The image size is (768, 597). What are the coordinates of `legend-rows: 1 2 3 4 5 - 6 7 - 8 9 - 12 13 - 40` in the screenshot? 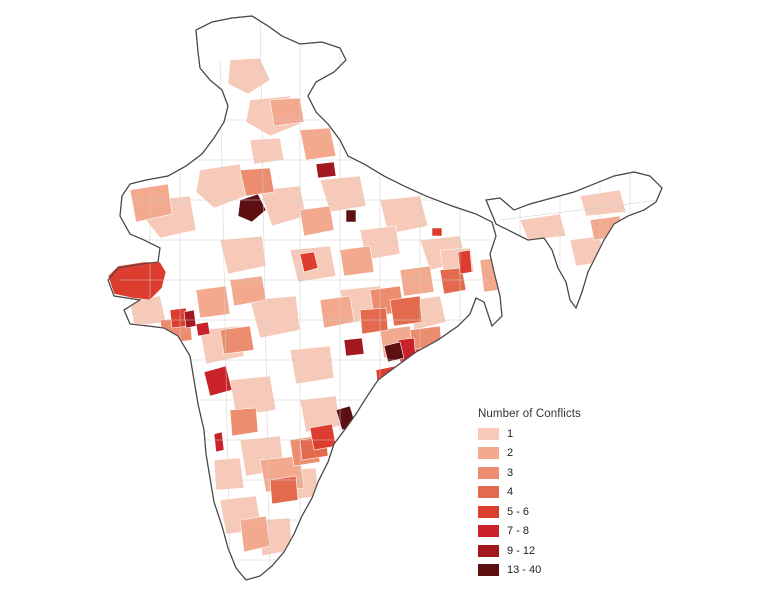 It's located at (548, 502).